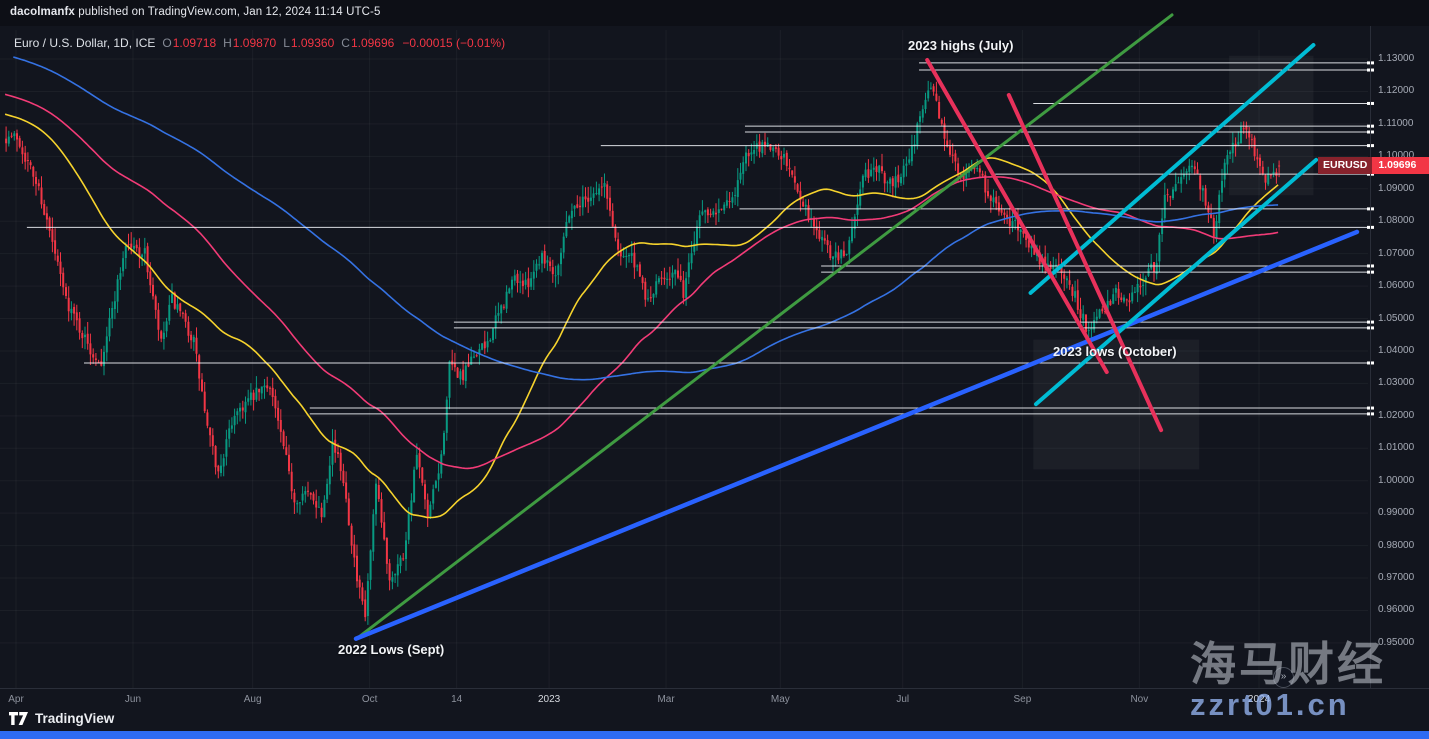  Describe the element at coordinates (1396, 91) in the screenshot. I see `price-axis-label: 1.12000` at that location.